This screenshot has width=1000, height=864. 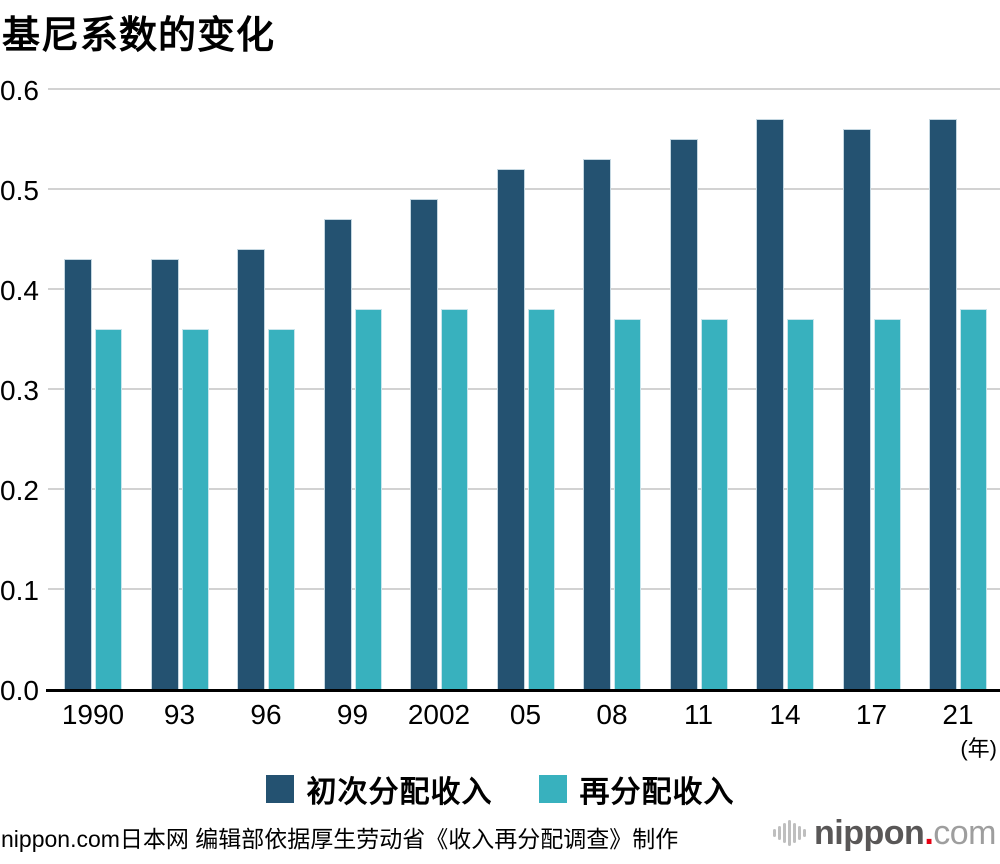 What do you see at coordinates (179, 714) in the screenshot?
I see `x-tick-label: 93` at bounding box center [179, 714].